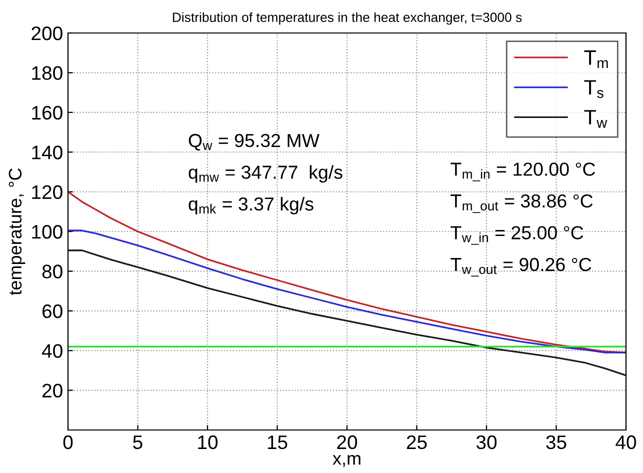  Describe the element at coordinates (52, 391) in the screenshot. I see `y-tick-label: 20` at that location.